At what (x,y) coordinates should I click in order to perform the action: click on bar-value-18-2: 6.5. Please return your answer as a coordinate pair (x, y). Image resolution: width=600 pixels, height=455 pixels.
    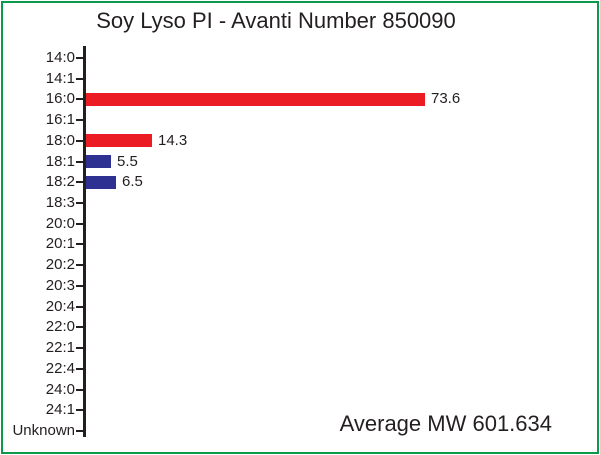
    Looking at the image, I should click on (132, 182).